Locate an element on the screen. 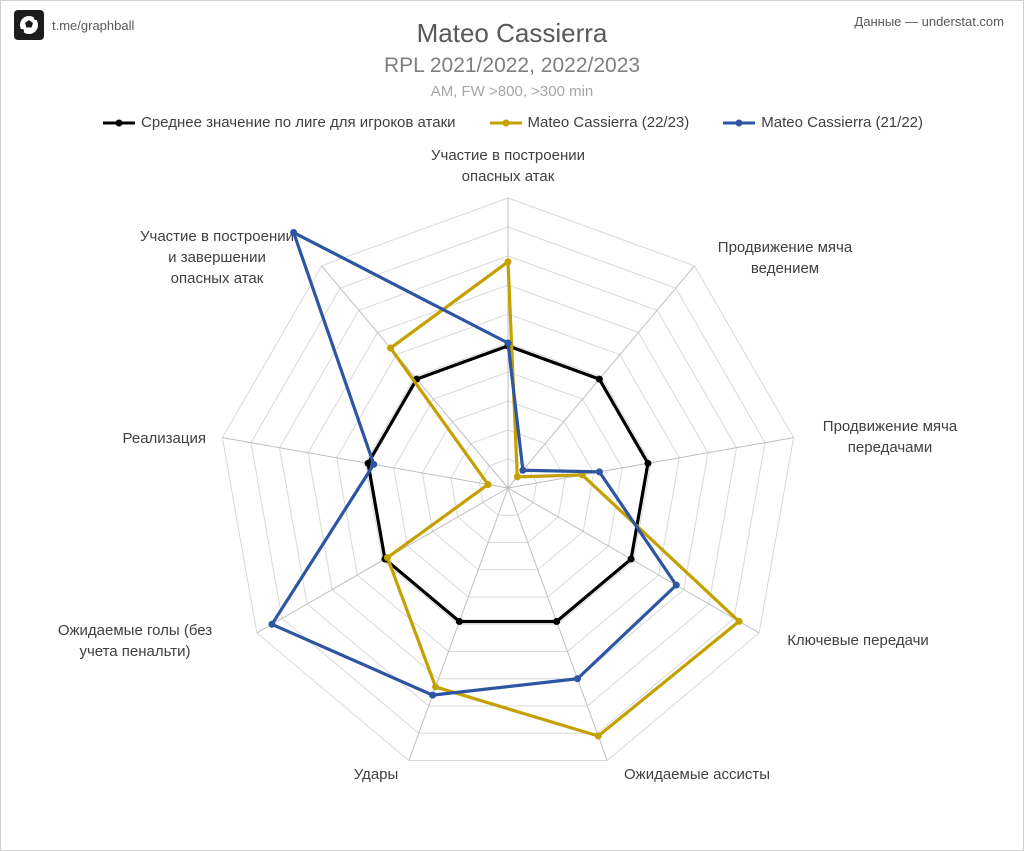 The width and height of the screenshot is (1024, 851). axis-label-line: Ключевые передачи is located at coordinates (858, 640).